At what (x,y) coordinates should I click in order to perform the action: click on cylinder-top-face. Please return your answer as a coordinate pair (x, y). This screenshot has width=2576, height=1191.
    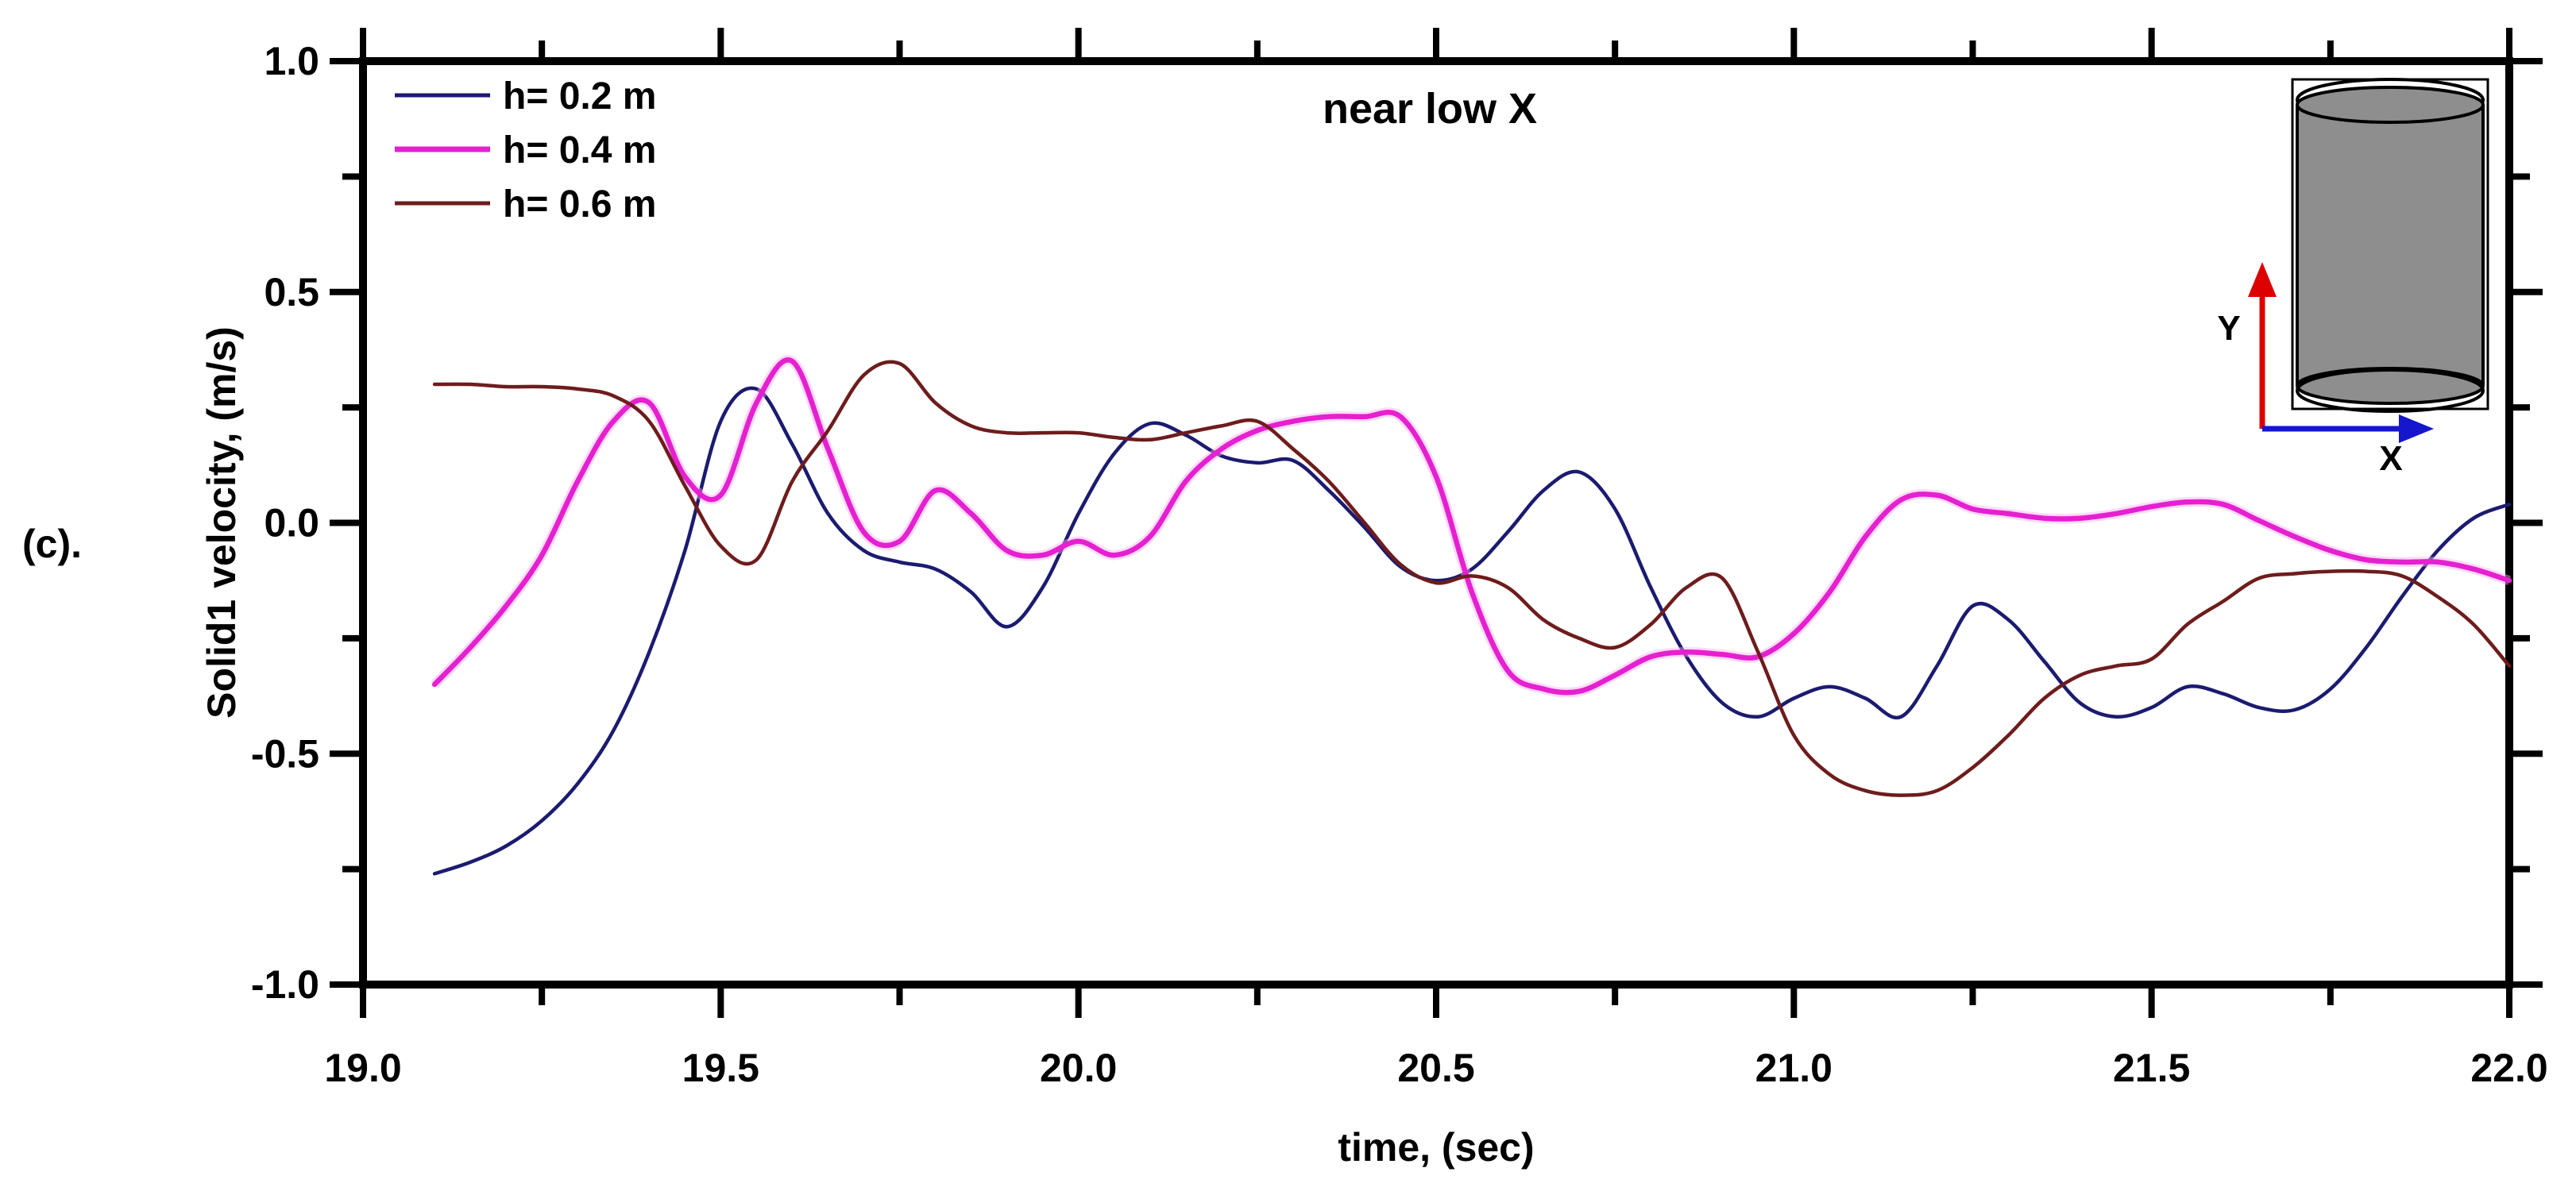
    Looking at the image, I should click on (2390, 105).